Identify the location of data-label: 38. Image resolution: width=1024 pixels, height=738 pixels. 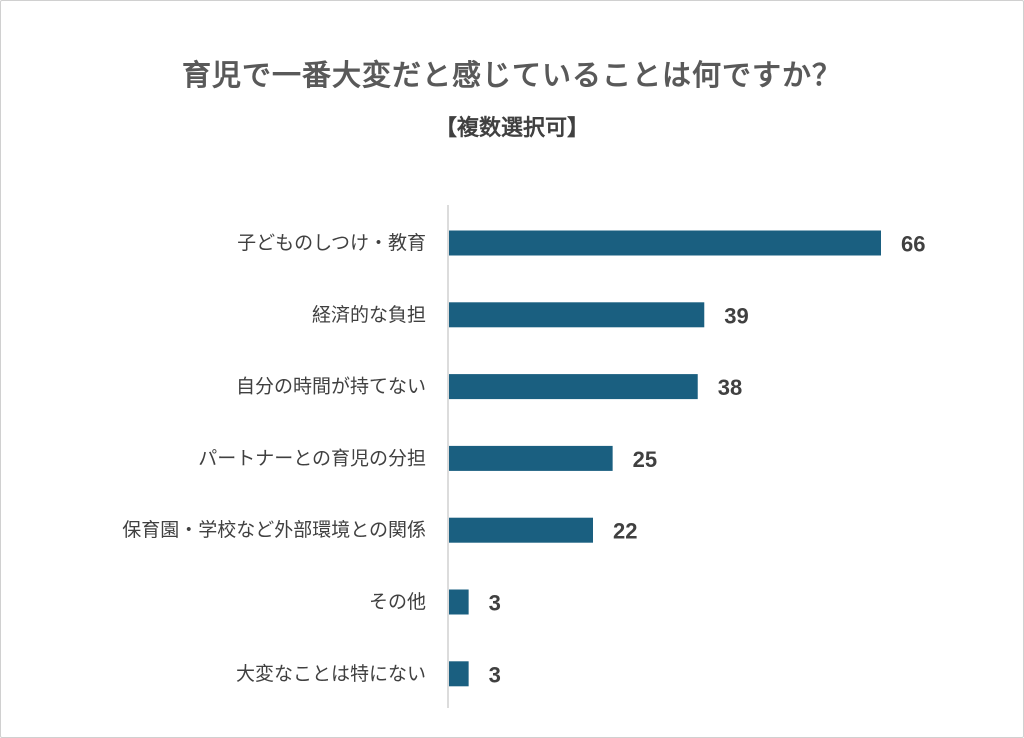
(730, 387).